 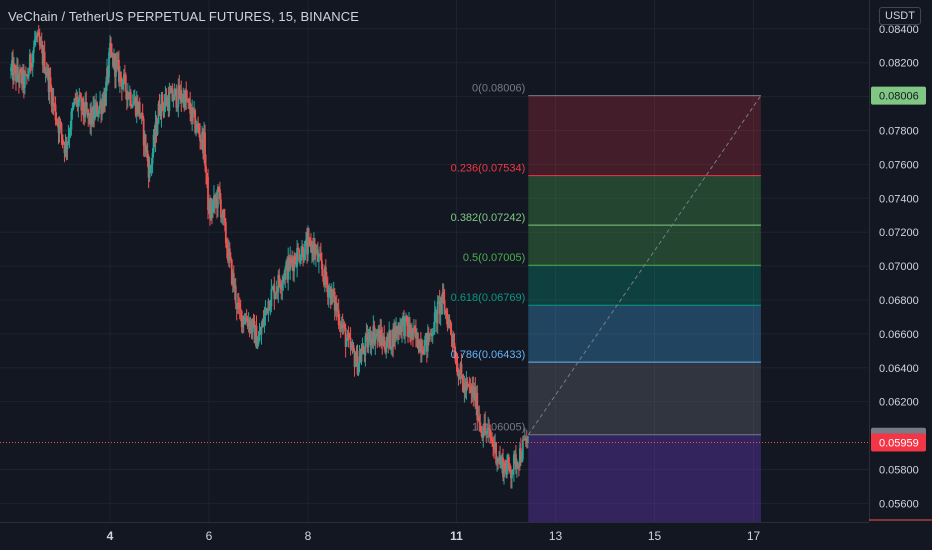 I want to click on currency-button: USDT, so click(x=900, y=16).